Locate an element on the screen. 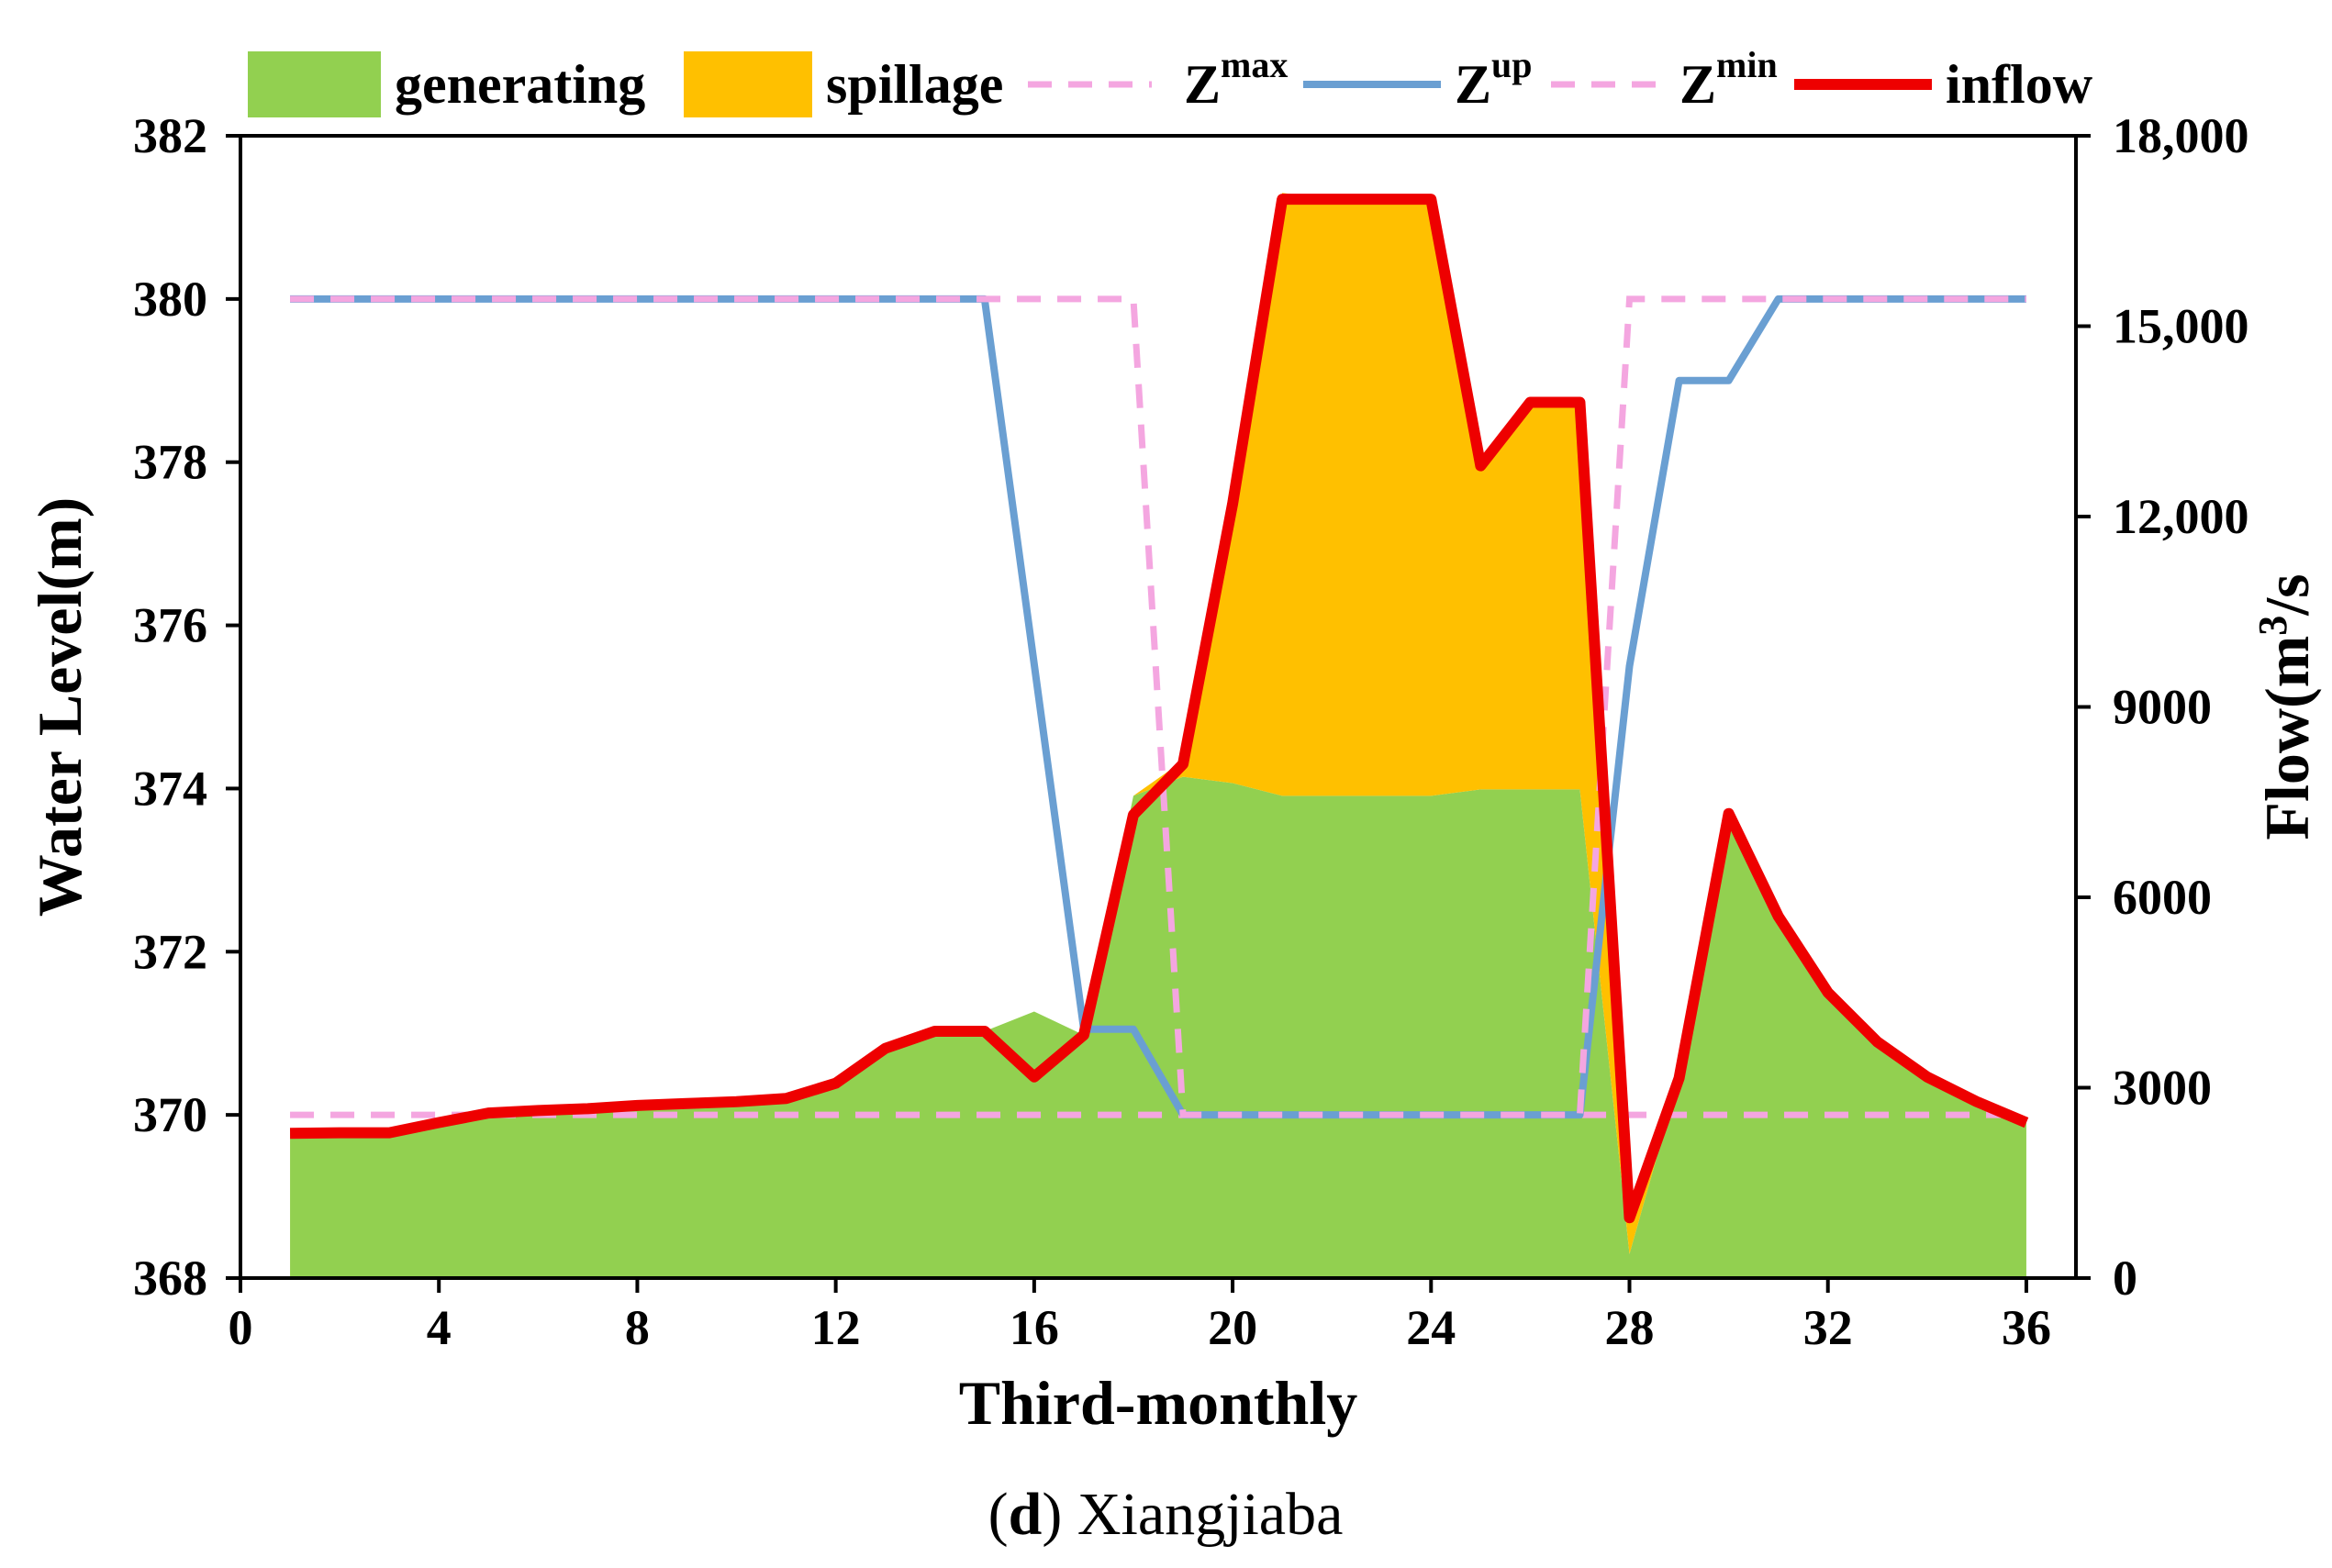 Image resolution: width=2332 pixels, height=1568 pixels. y-left-tick-label: 374 is located at coordinates (170, 789).